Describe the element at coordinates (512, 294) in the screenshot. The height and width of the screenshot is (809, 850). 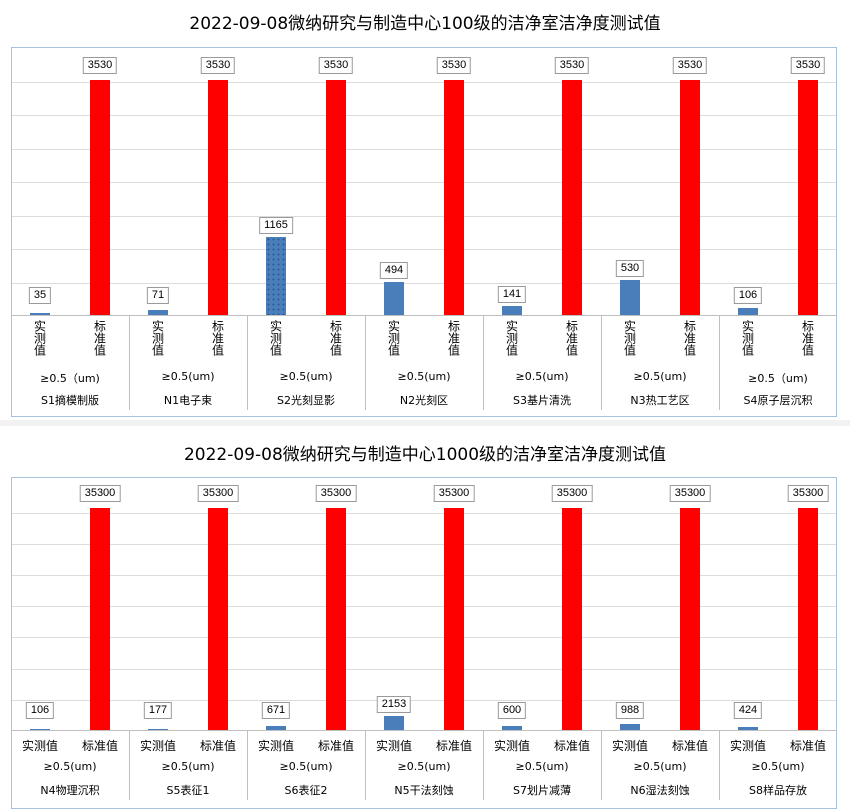
I see `data-label-actual: 141` at that location.